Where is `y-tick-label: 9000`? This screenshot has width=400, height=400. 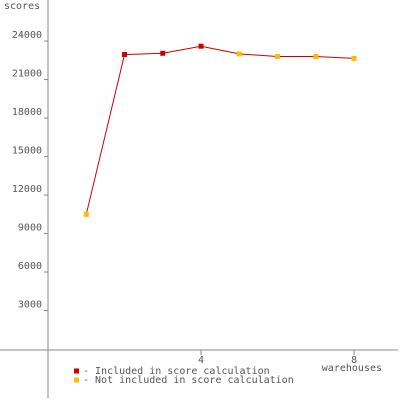
y-tick-label: 9000 is located at coordinates (30, 228).